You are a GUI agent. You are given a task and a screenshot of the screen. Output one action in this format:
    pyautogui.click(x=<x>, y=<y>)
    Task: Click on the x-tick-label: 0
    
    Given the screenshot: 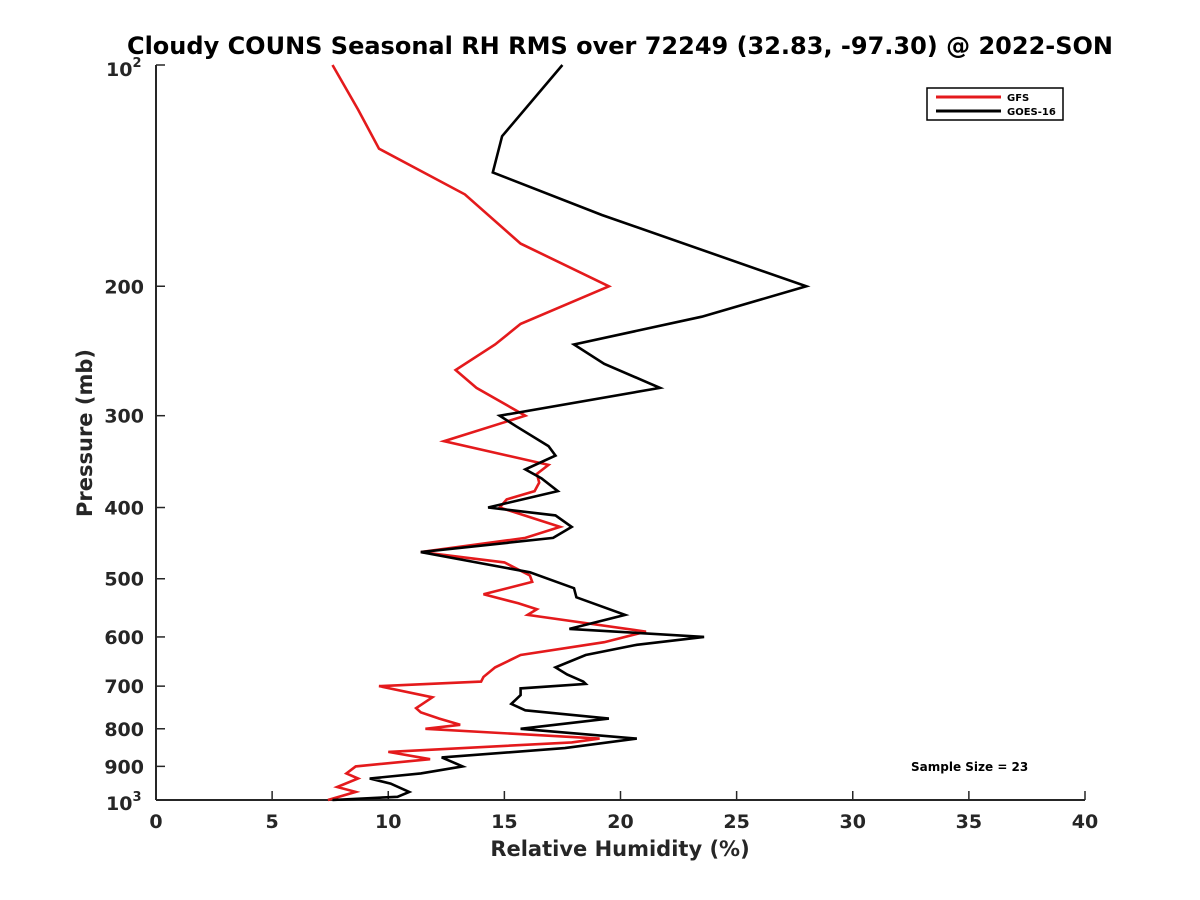 What is the action you would take?
    pyautogui.click(x=155, y=822)
    